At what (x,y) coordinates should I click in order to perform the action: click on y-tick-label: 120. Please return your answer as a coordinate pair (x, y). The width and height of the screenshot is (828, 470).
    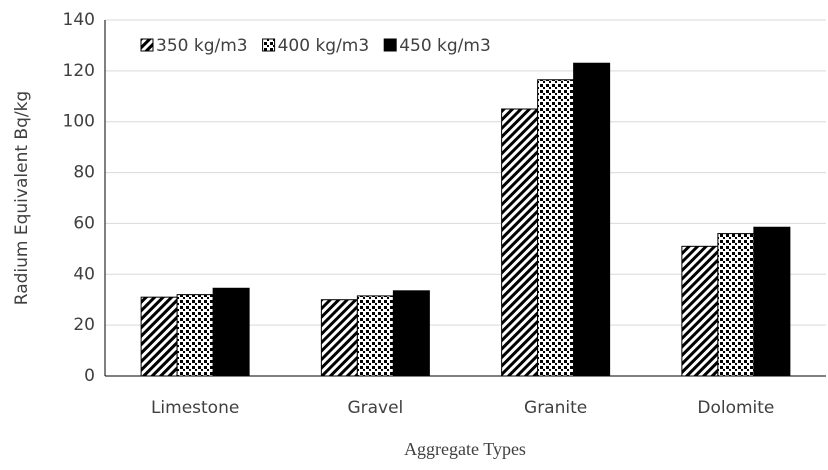
    Looking at the image, I should click on (79, 71).